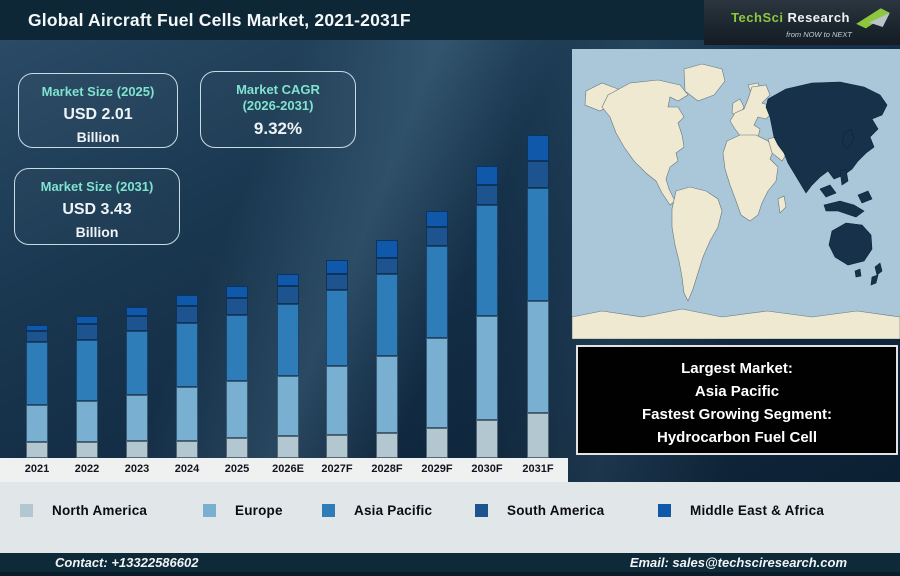  What do you see at coordinates (874, 280) in the screenshot?
I see `map-new-zealand-south` at bounding box center [874, 280].